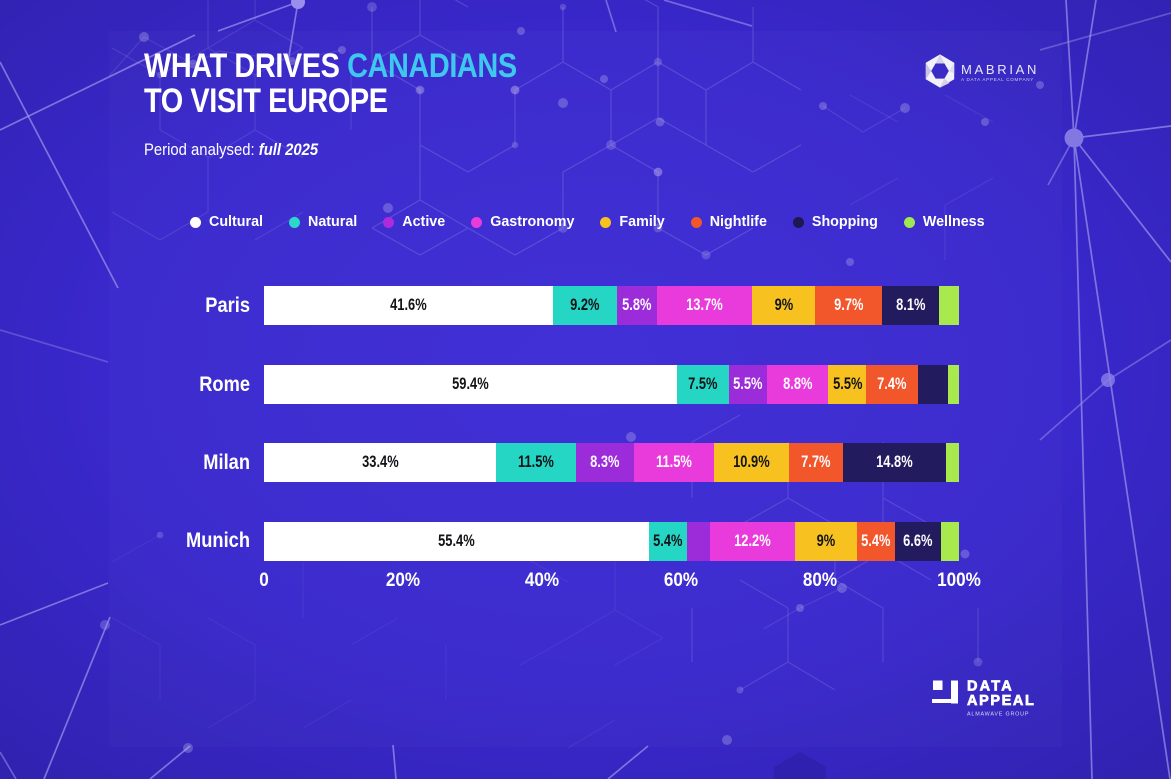 The width and height of the screenshot is (1171, 779). I want to click on svg-text: DATA, so click(990, 687).